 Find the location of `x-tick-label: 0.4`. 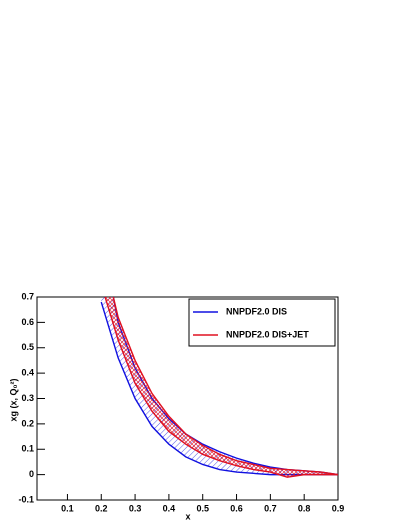

x-tick-label: 0.4 is located at coordinates (169, 508).